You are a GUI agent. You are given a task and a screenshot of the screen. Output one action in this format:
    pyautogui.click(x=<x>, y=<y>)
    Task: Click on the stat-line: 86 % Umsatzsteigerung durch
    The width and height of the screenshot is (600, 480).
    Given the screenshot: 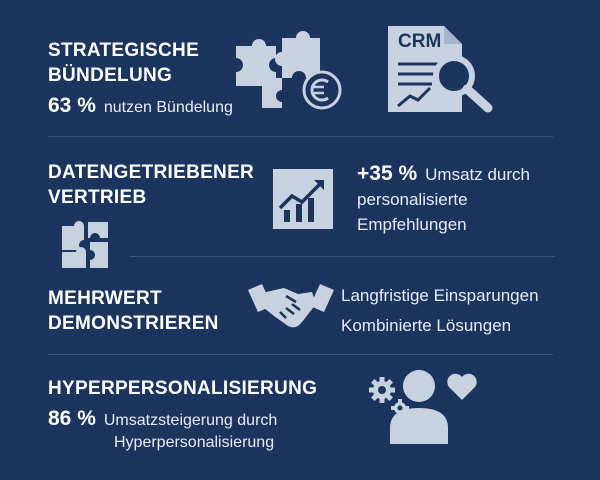 What is the action you would take?
    pyautogui.click(x=182, y=419)
    